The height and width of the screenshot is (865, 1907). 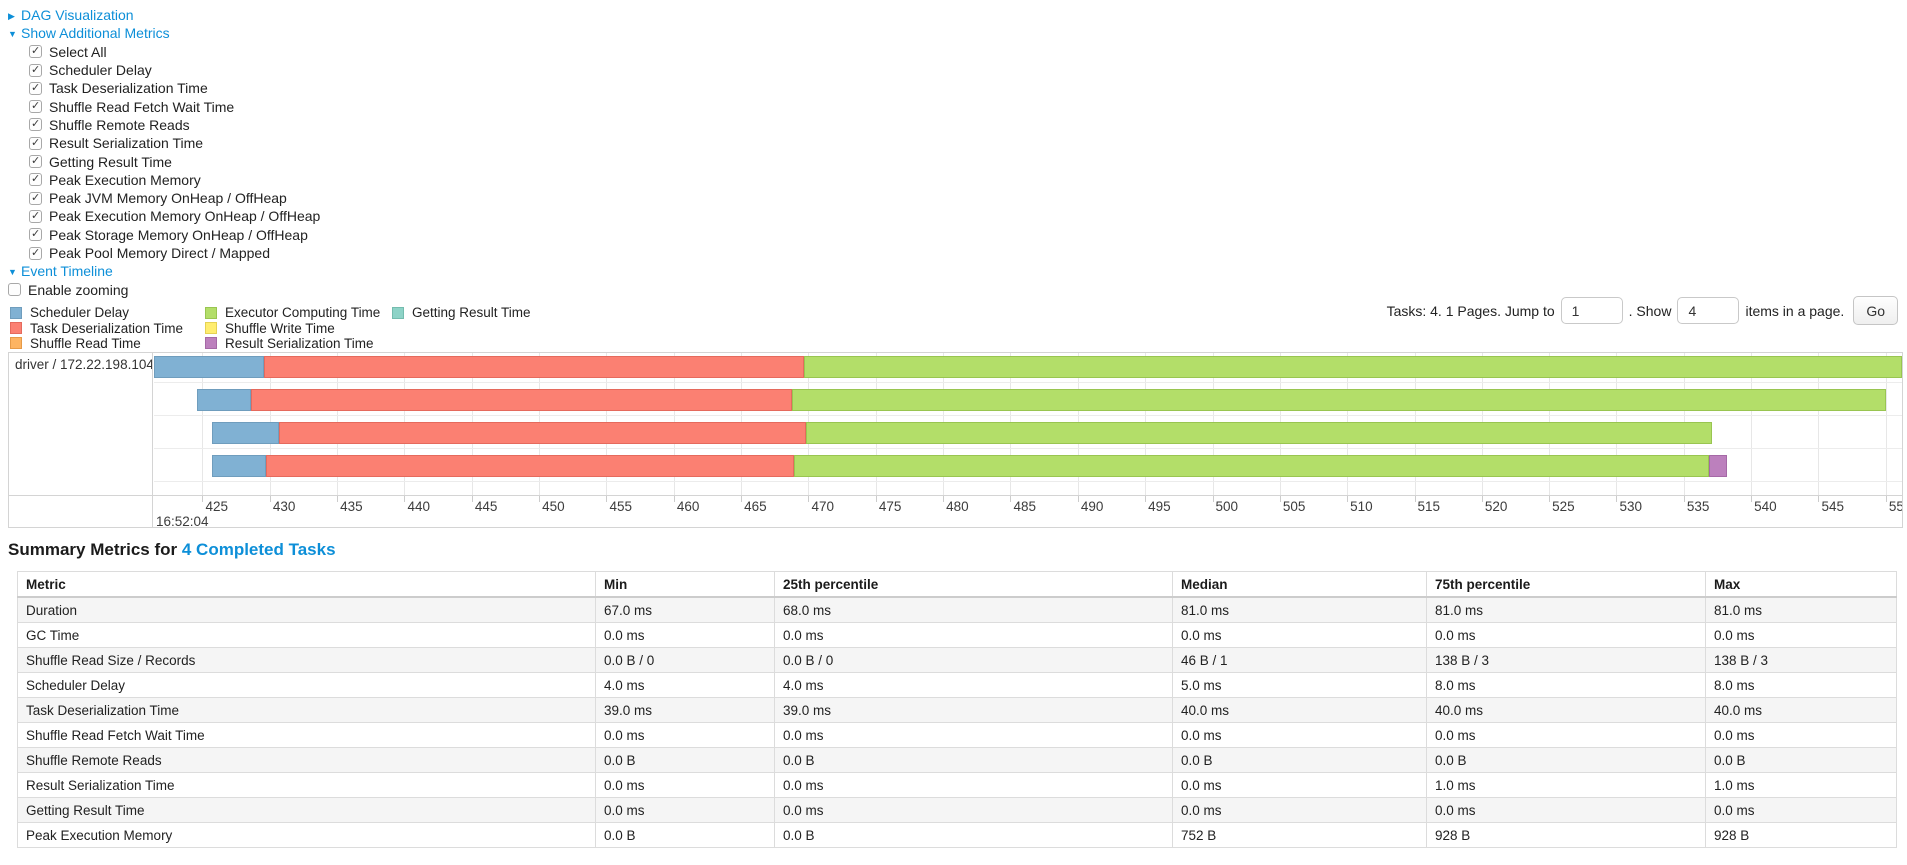 I want to click on legend-swatch-scheduler_delay, so click(x=16, y=312).